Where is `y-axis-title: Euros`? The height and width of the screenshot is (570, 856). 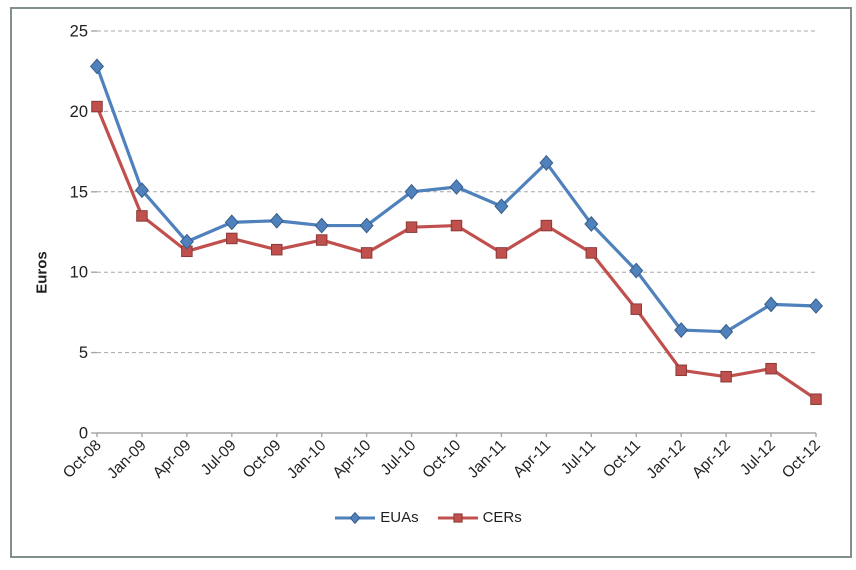 y-axis-title: Euros is located at coordinates (42, 272).